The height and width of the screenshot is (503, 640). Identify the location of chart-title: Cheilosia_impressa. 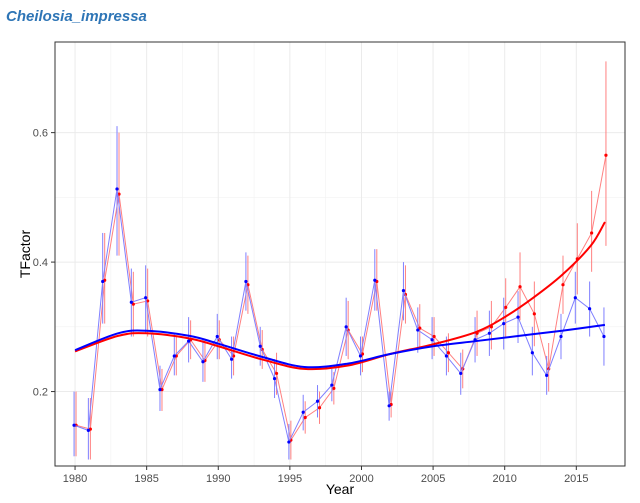
(76, 16).